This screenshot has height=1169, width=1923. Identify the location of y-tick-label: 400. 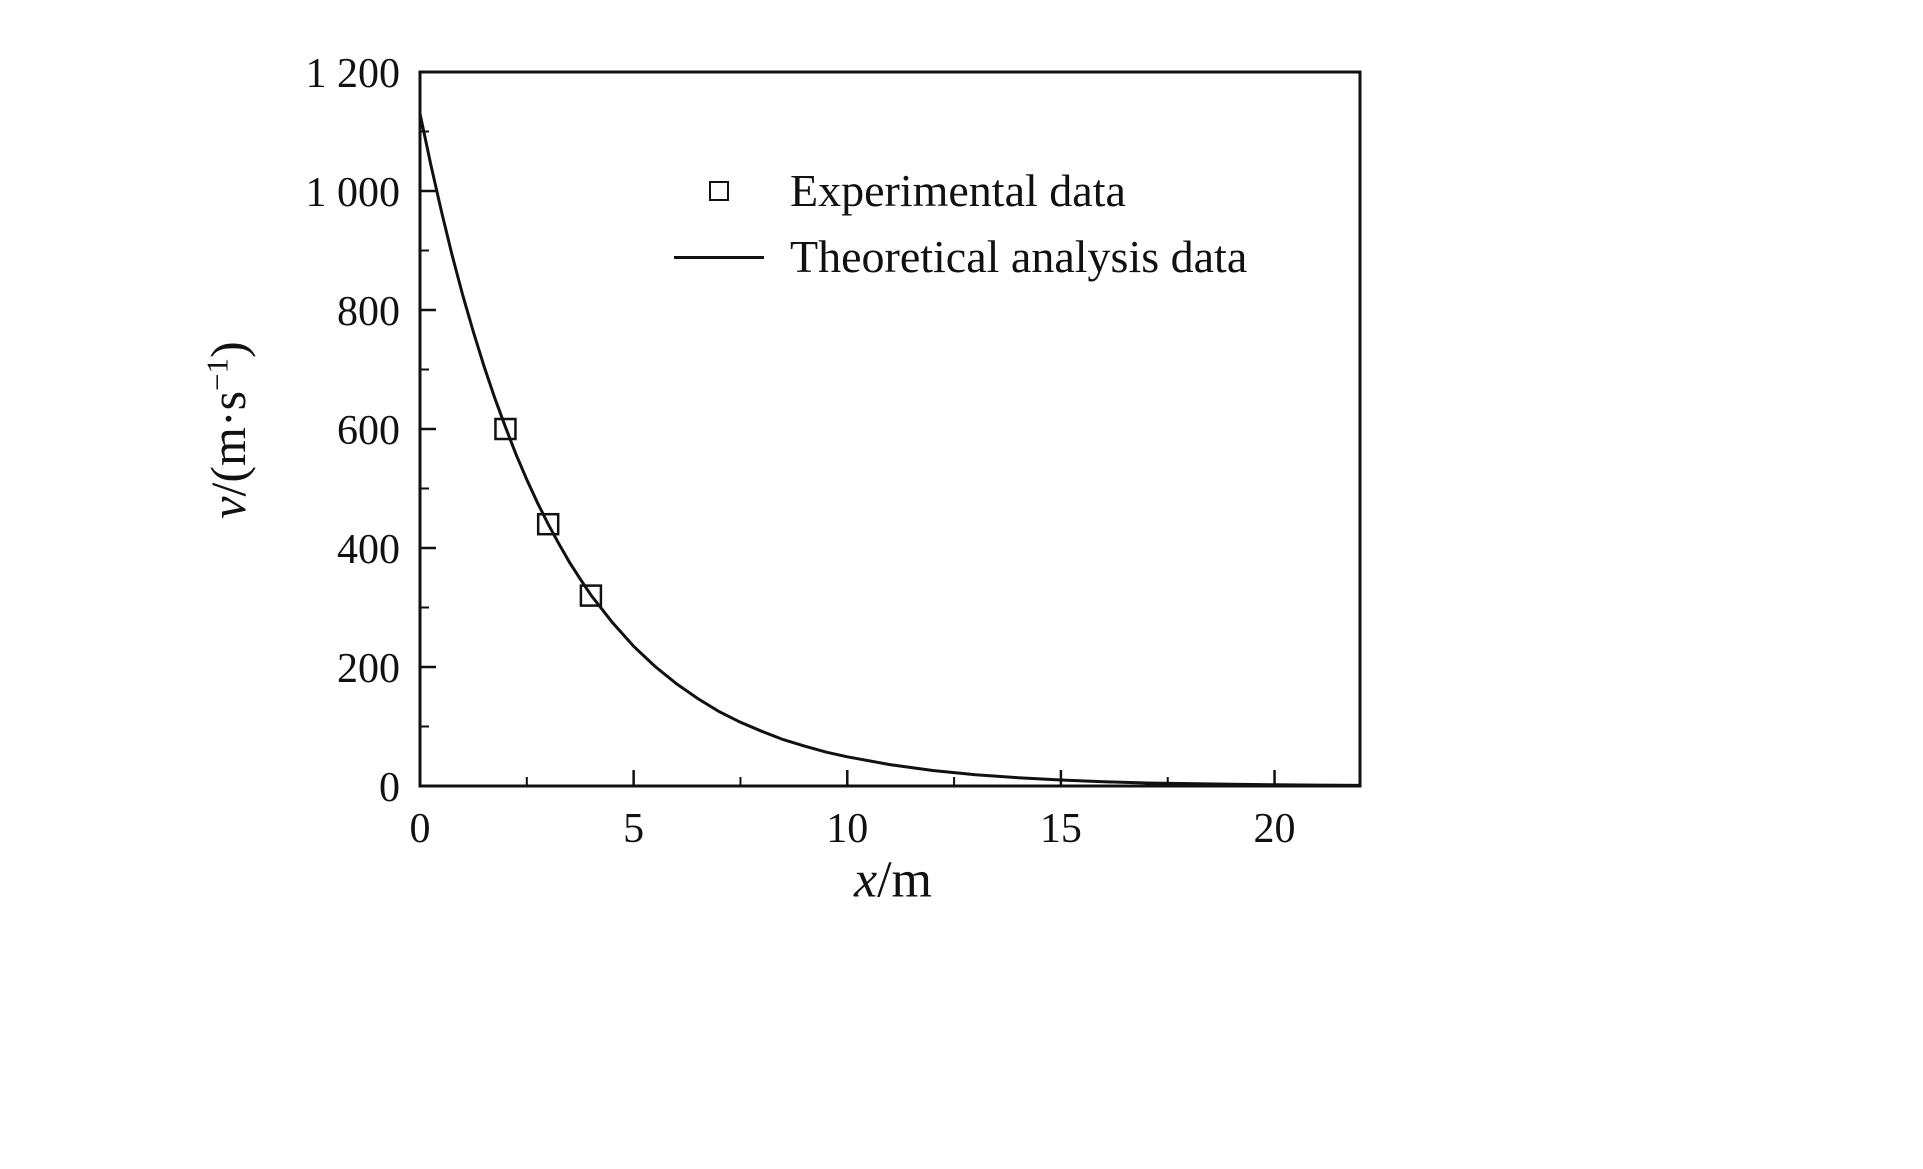
(368, 550).